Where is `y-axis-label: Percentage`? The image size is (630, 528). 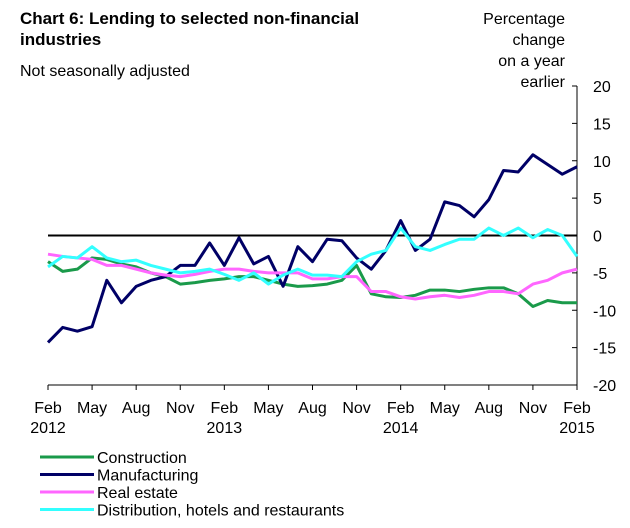
y-axis-label: Percentage is located at coordinates (524, 19).